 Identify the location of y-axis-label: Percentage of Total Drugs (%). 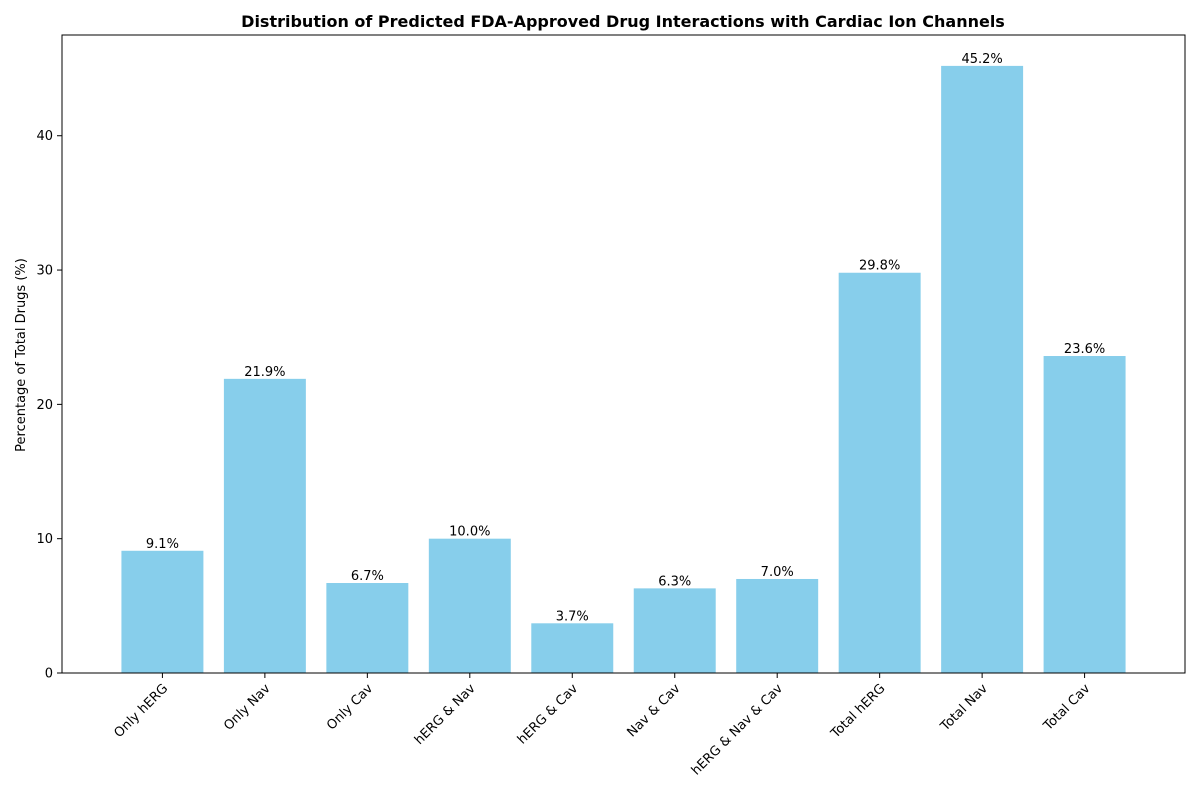
(21, 355).